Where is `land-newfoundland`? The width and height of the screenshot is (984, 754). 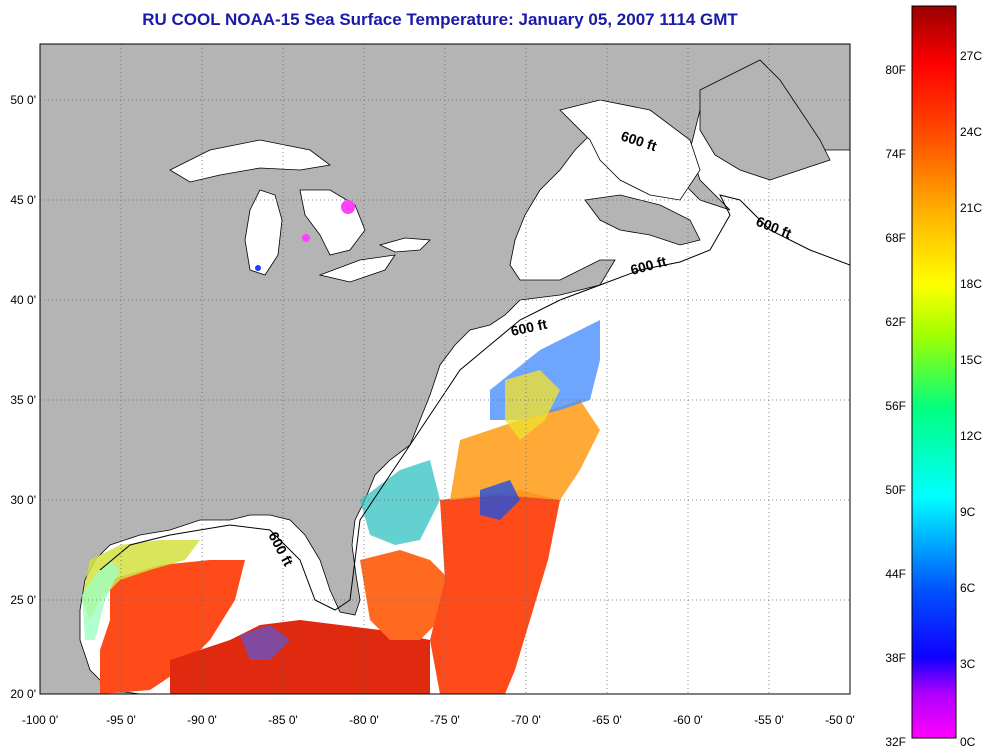 land-newfoundland is located at coordinates (765, 120).